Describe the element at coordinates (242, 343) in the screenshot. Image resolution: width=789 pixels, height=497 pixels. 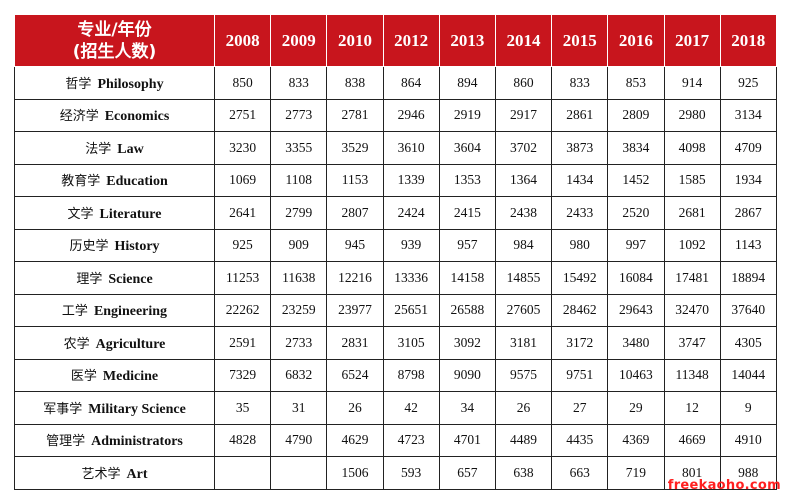
I see `value-cell: 2591` at that location.